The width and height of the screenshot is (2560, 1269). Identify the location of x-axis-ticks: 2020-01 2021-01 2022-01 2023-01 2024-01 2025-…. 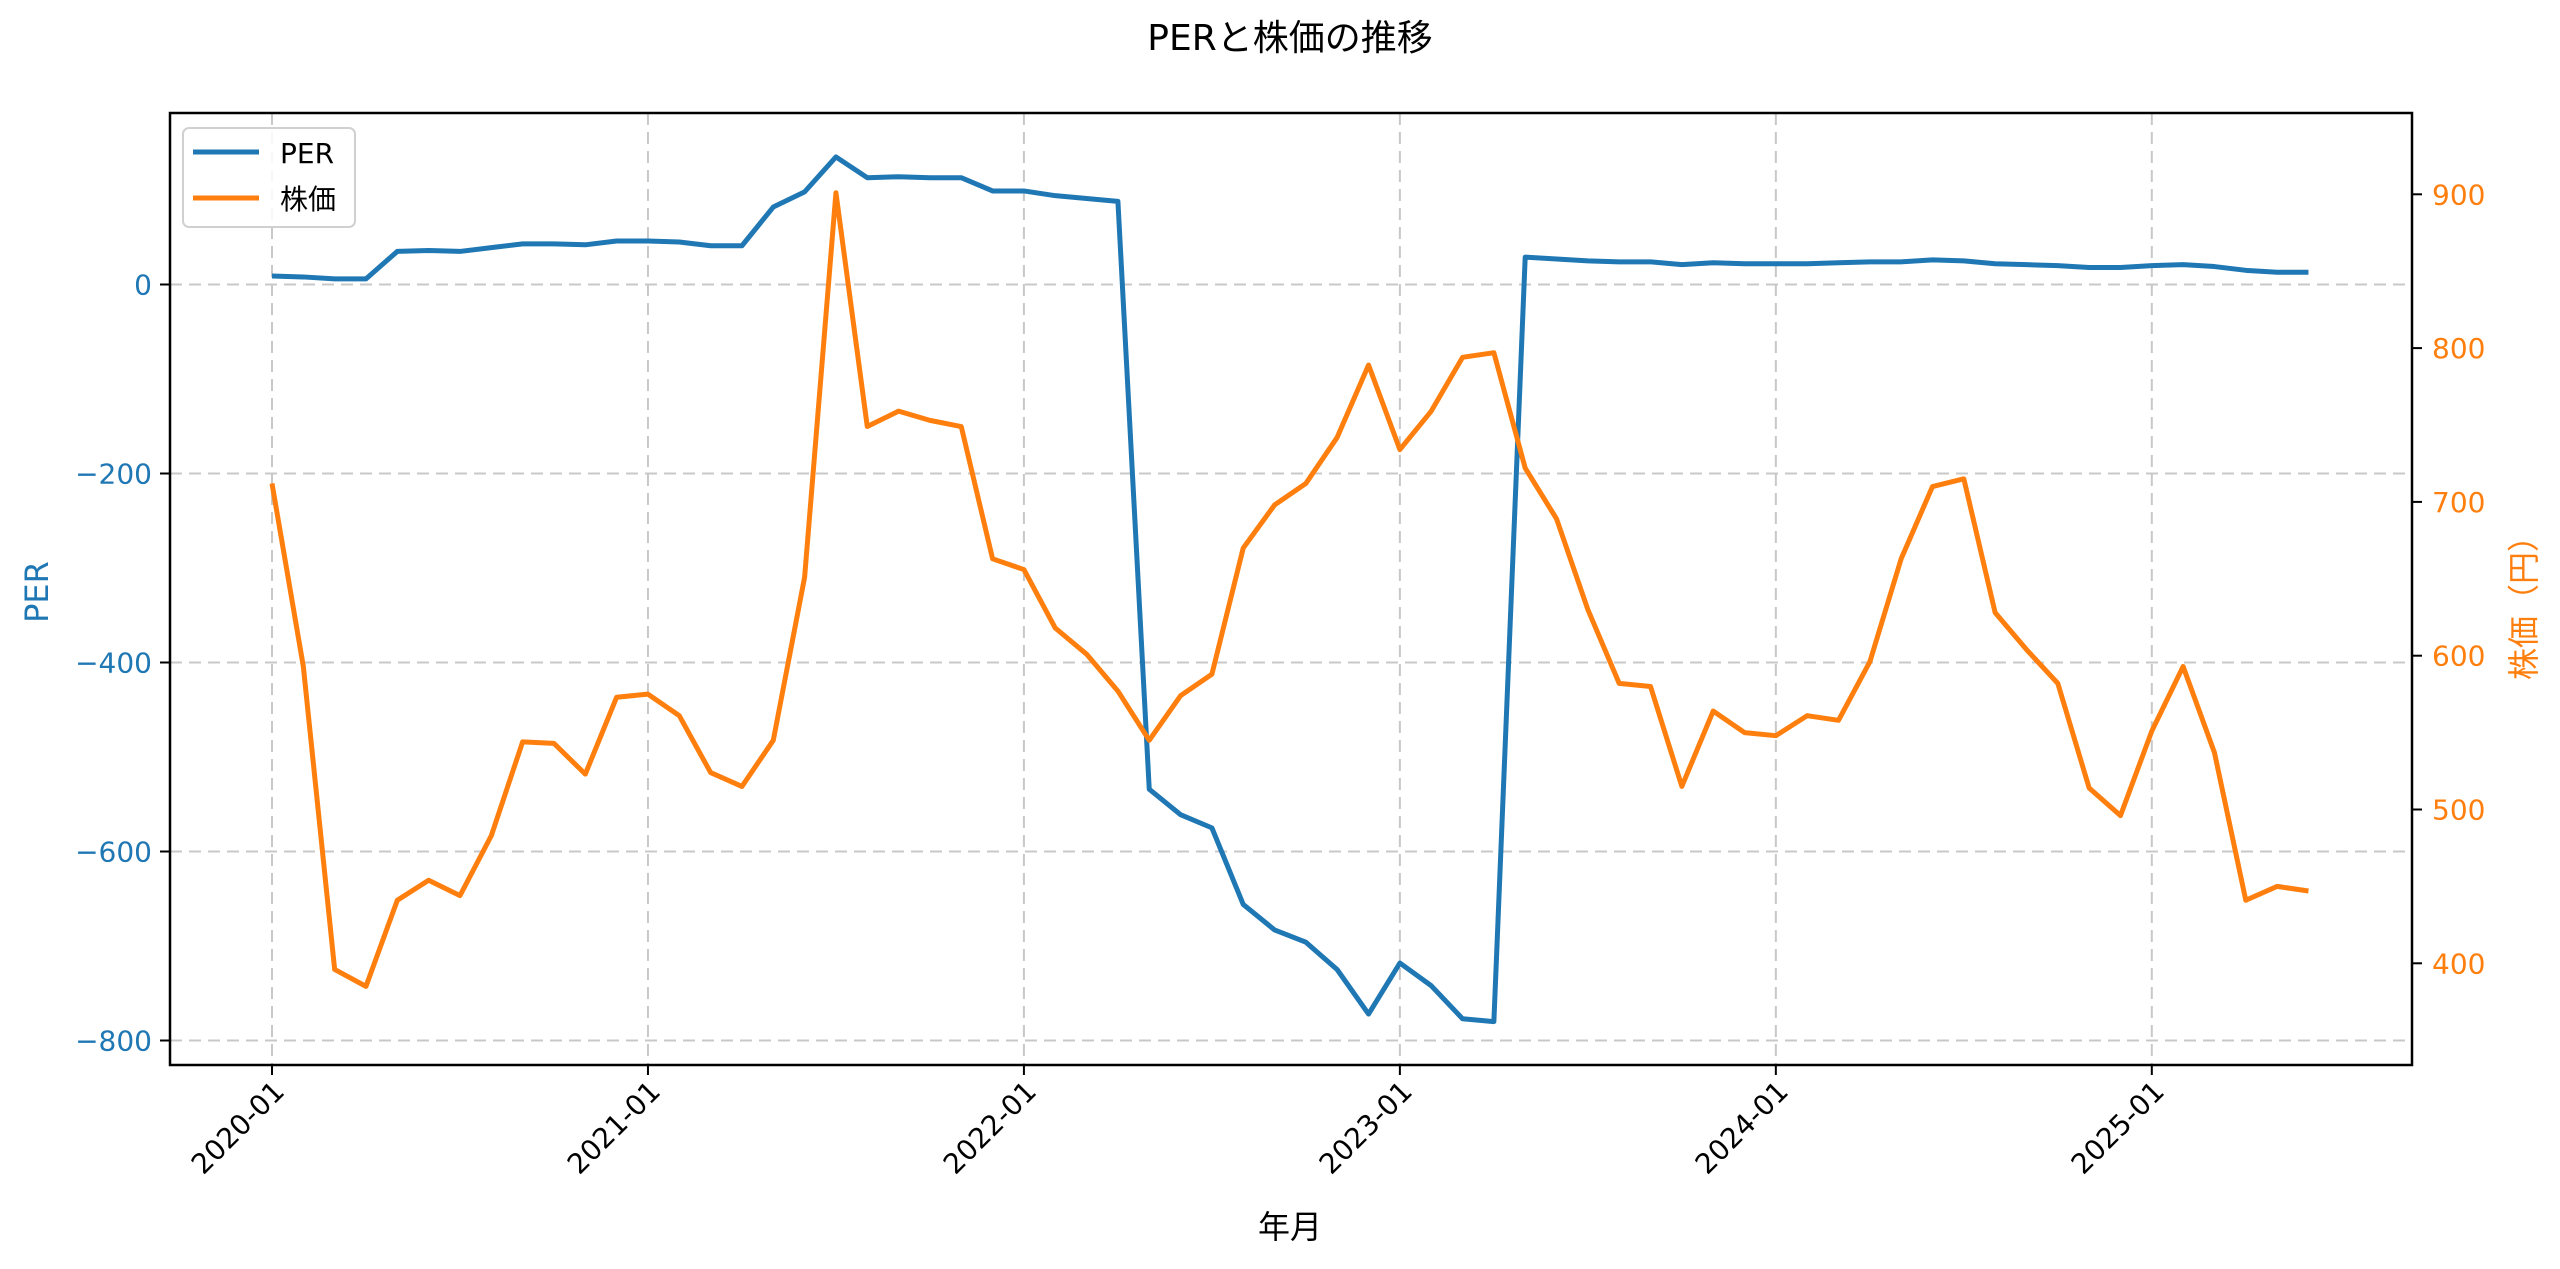
(1178, 1123).